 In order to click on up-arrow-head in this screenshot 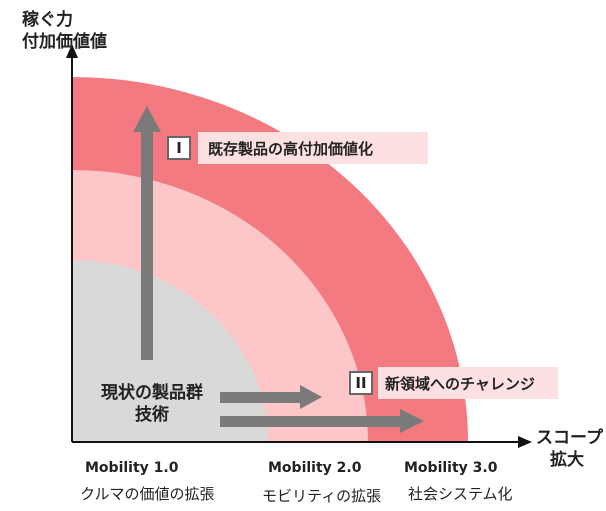, I will do `click(147, 119)`.